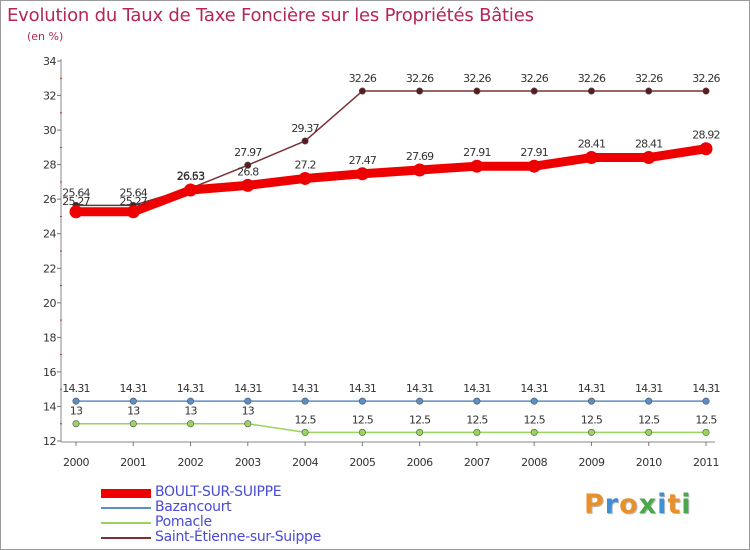  What do you see at coordinates (49, 165) in the screenshot?
I see `y-tick-label: 28` at bounding box center [49, 165].